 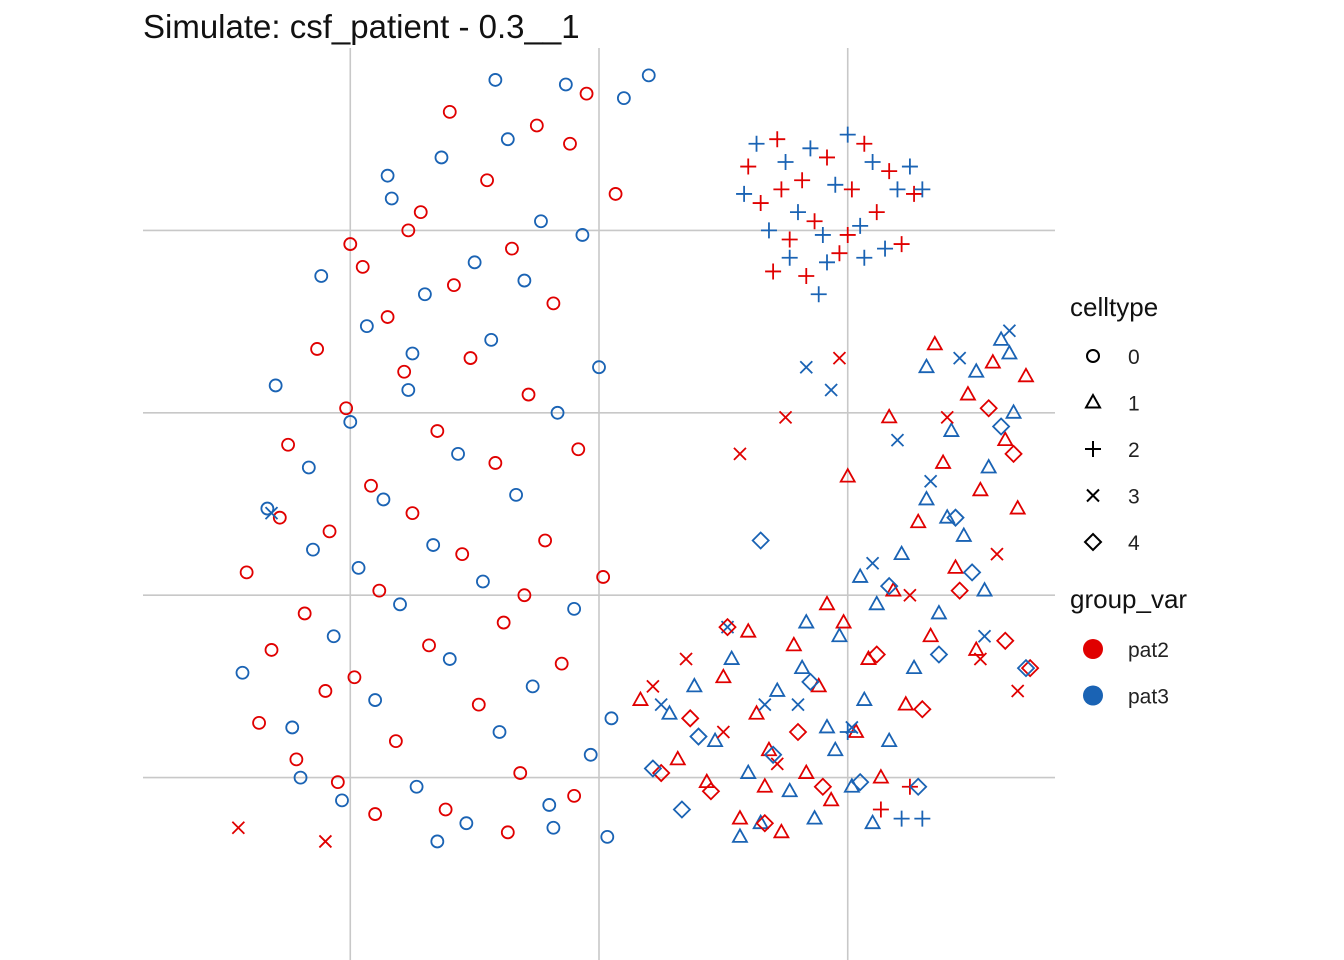 What do you see at coordinates (1093, 542) in the screenshot?
I see `legend-shape-diamond-icon` at bounding box center [1093, 542].